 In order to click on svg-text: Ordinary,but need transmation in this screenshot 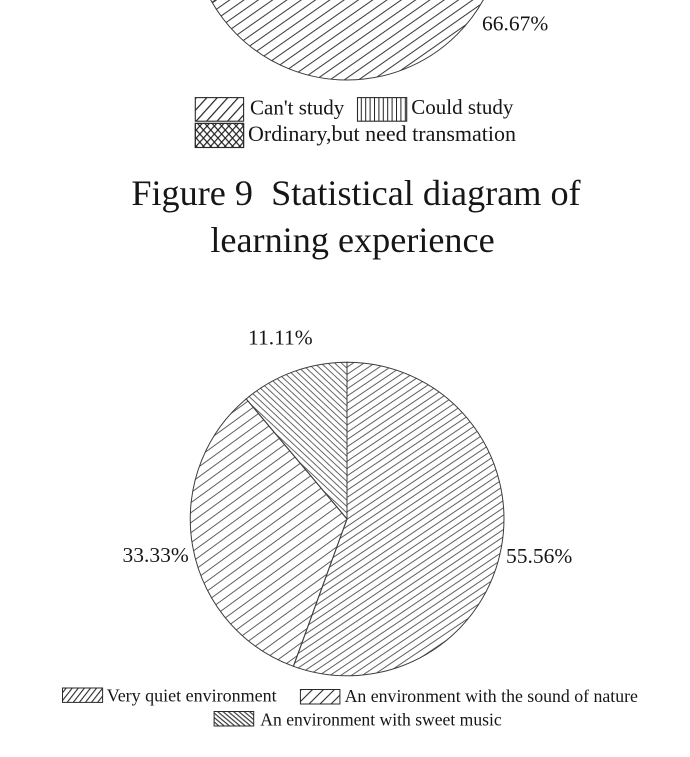, I will do `click(382, 133)`.